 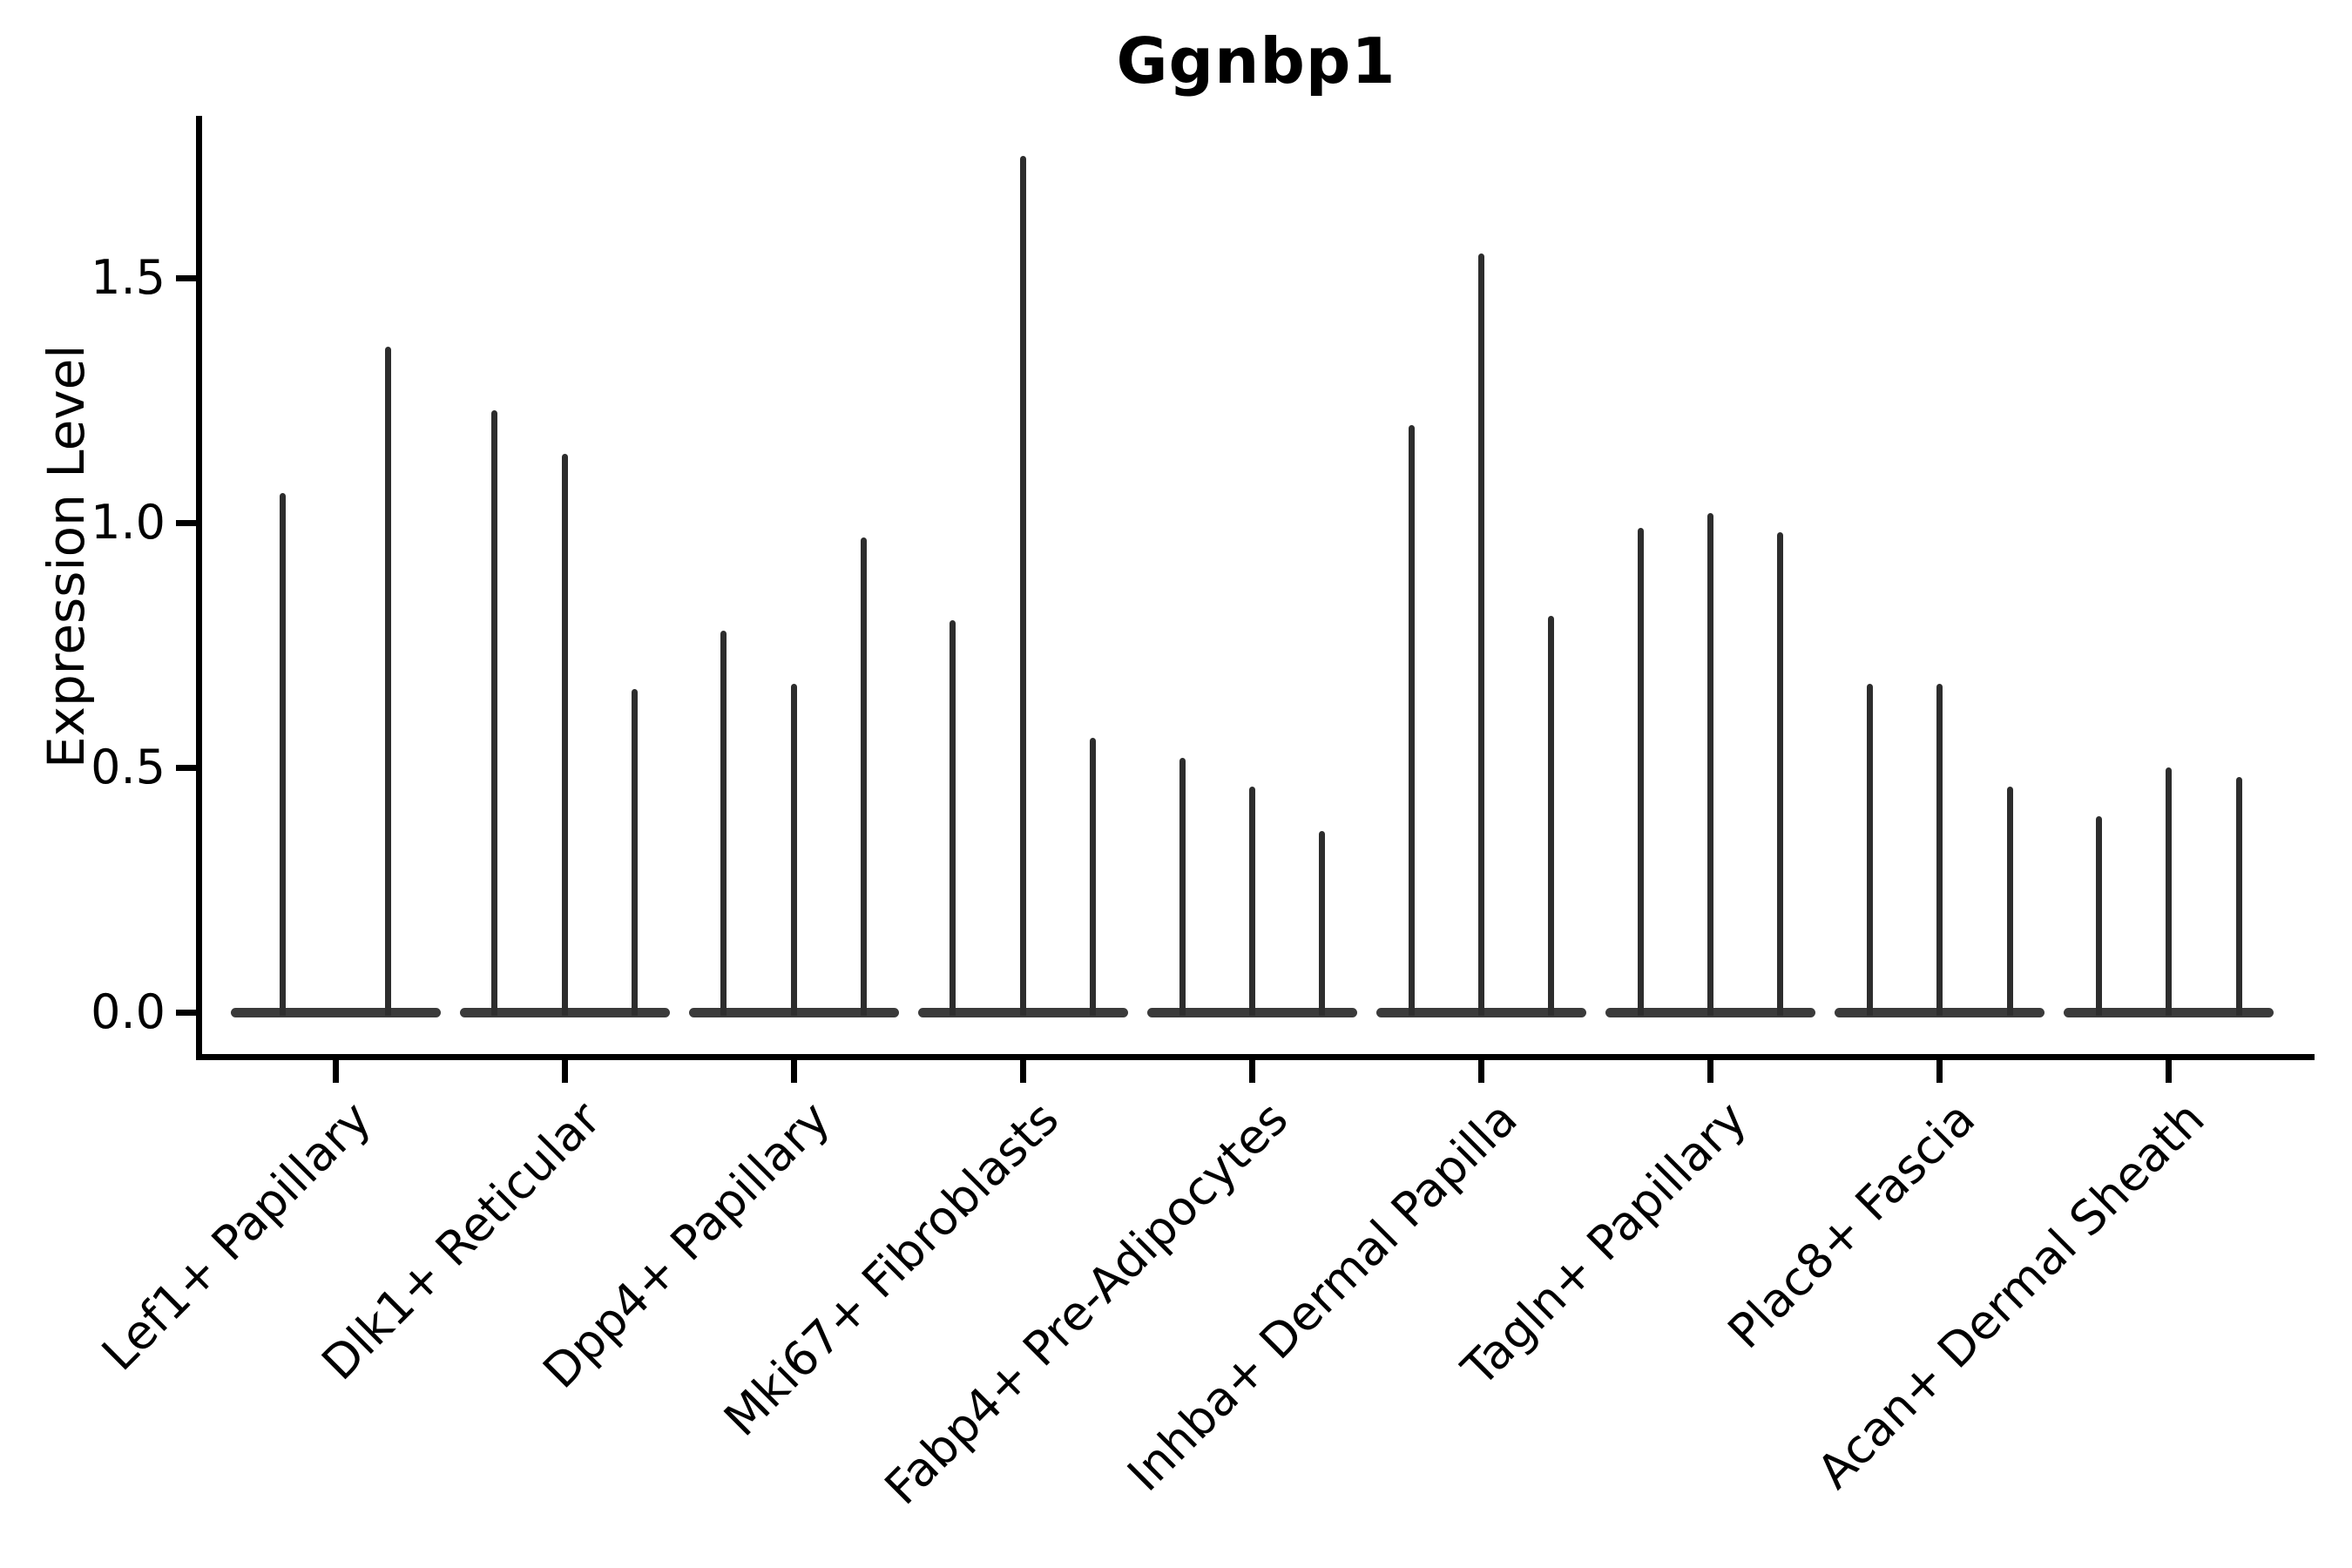 What do you see at coordinates (2011, 1295) in the screenshot?
I see `x-tick-label: Acan+ Dermal Sheath` at bounding box center [2011, 1295].